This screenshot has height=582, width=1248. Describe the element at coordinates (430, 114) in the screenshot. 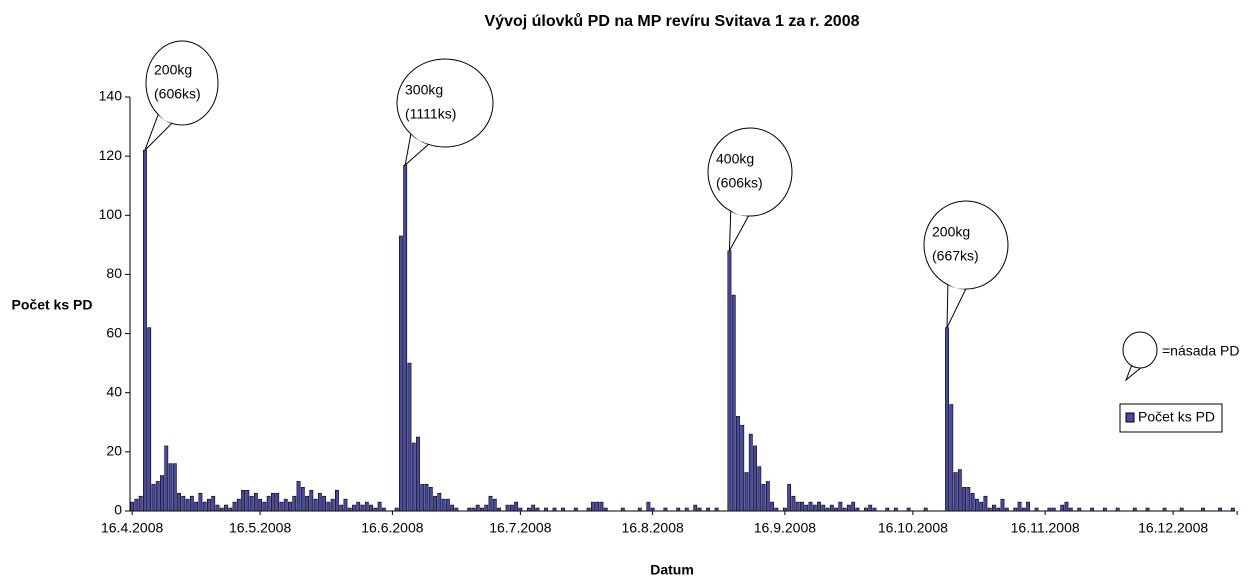

I see `callout-text: (1111ks)` at that location.